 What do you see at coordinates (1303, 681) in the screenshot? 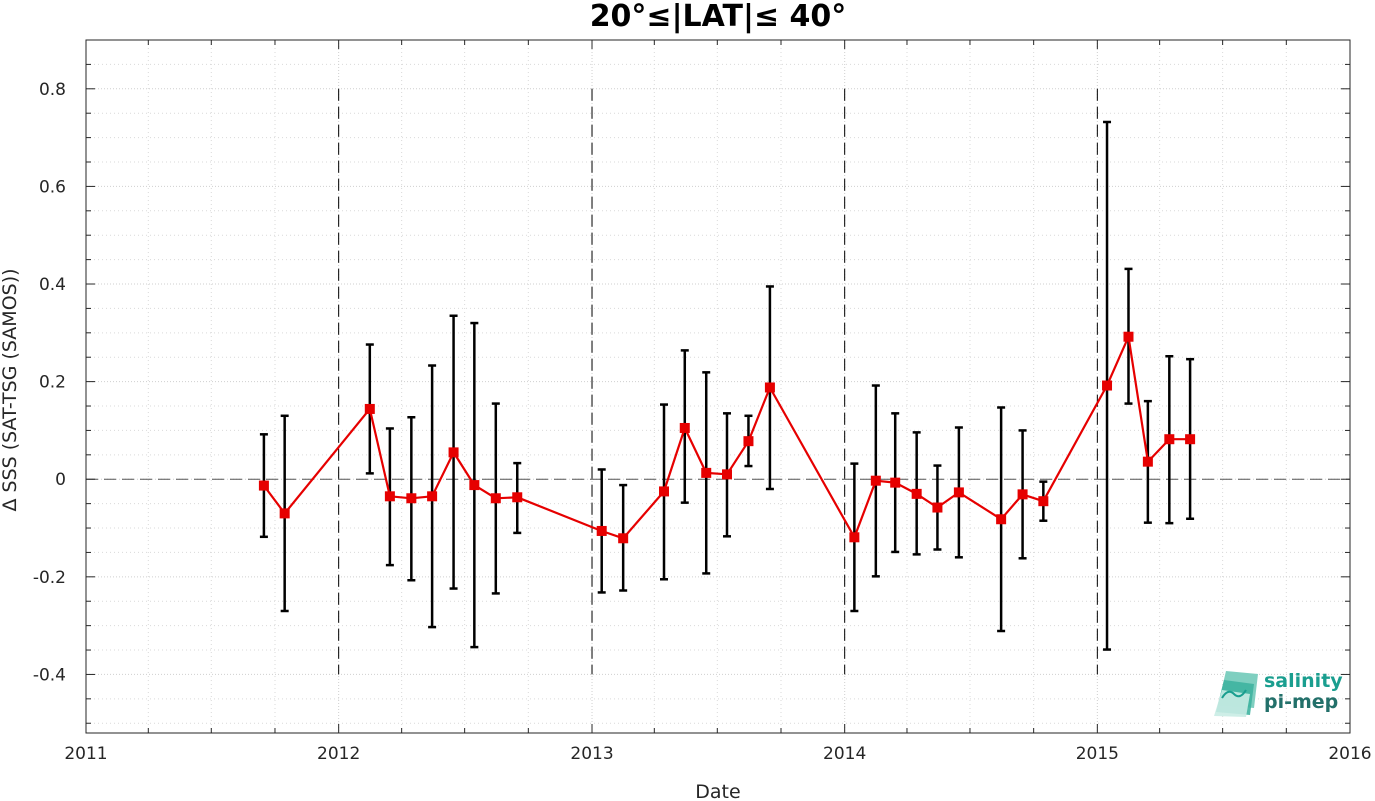
I see `logo-line1: salinity` at bounding box center [1303, 681].